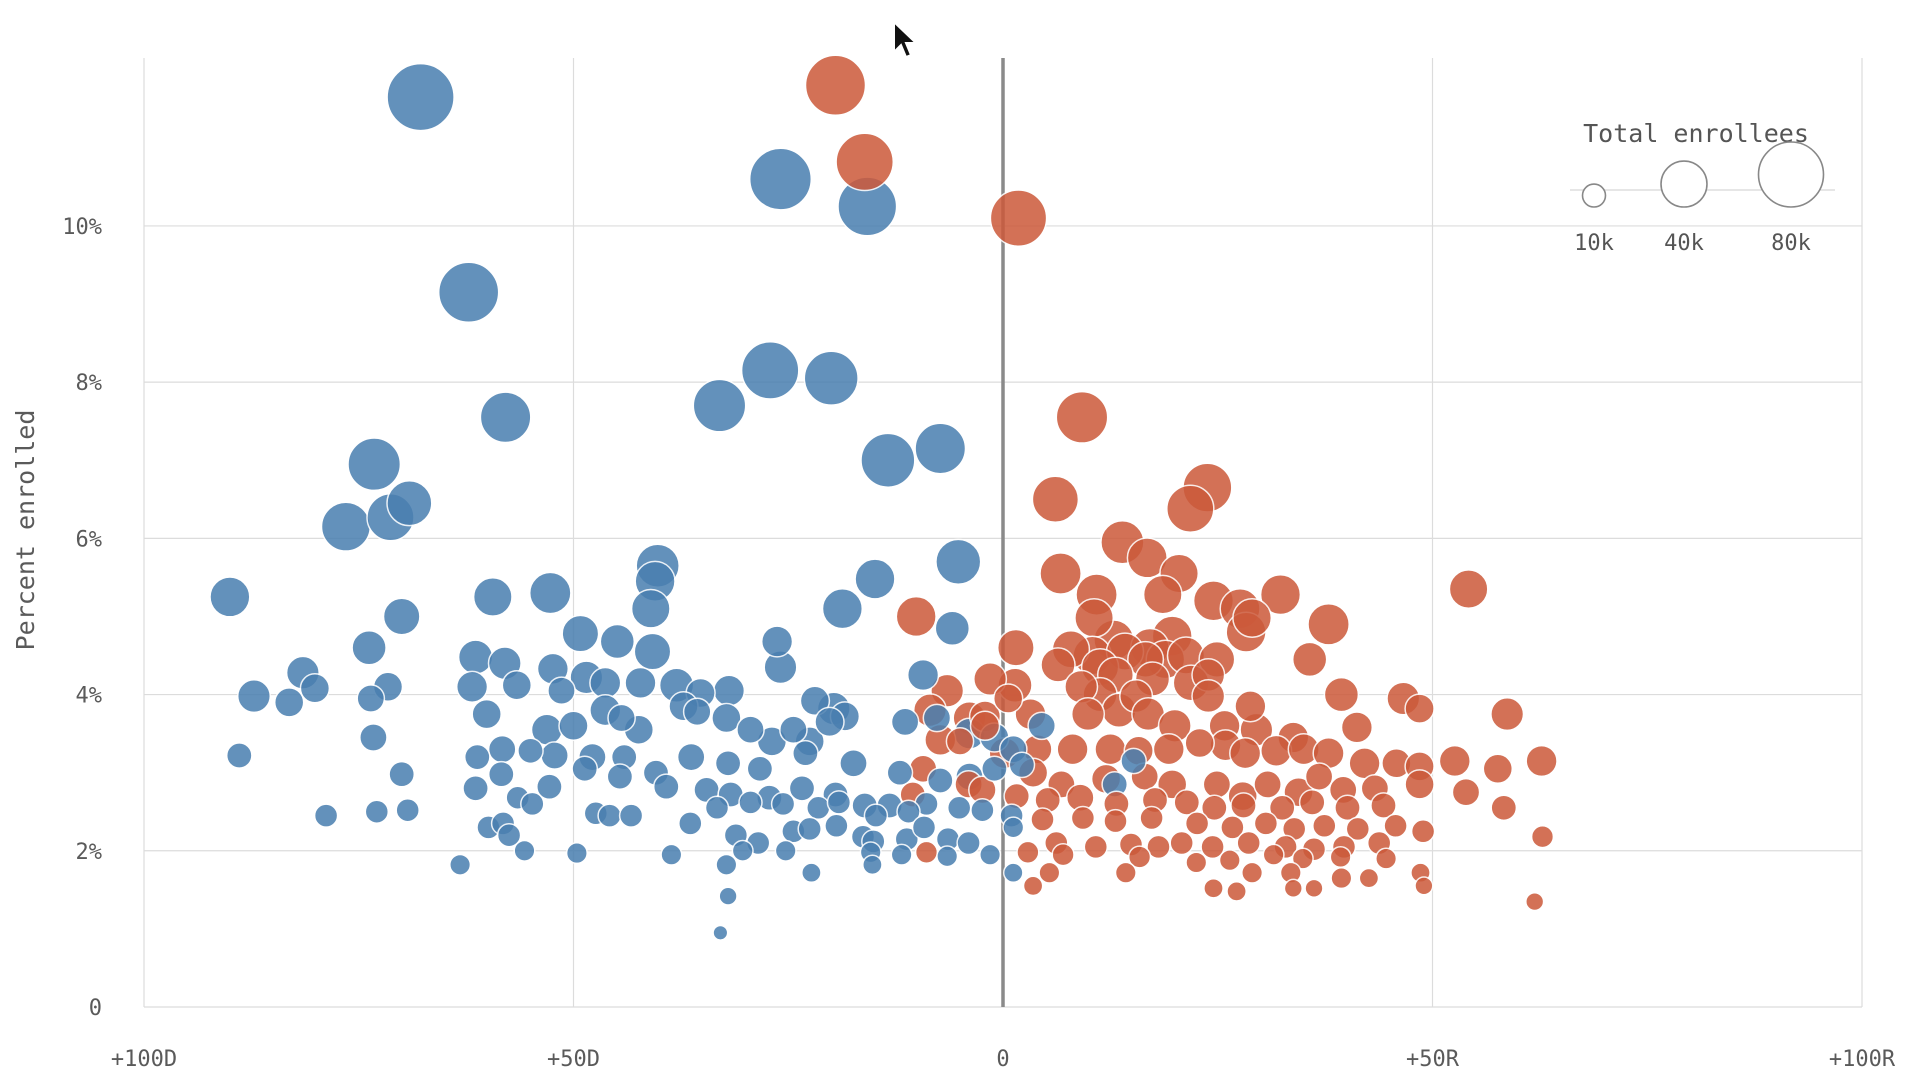 This screenshot has width=1920, height=1079. I want to click on x-tick-label: 0, so click(1002, 1059).